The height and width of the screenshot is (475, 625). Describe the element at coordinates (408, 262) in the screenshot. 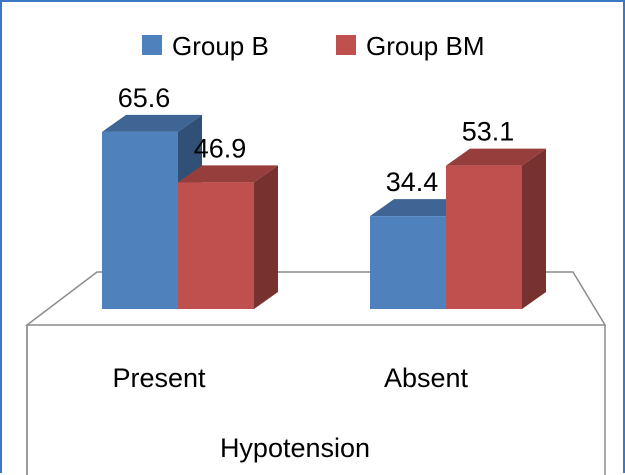

I see `bar-front-group-b-absent` at that location.